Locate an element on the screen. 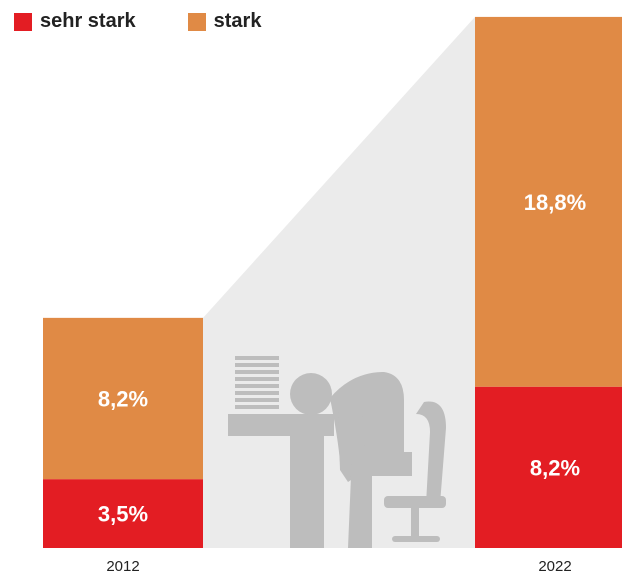  bar-2012-stark is located at coordinates (123, 398).